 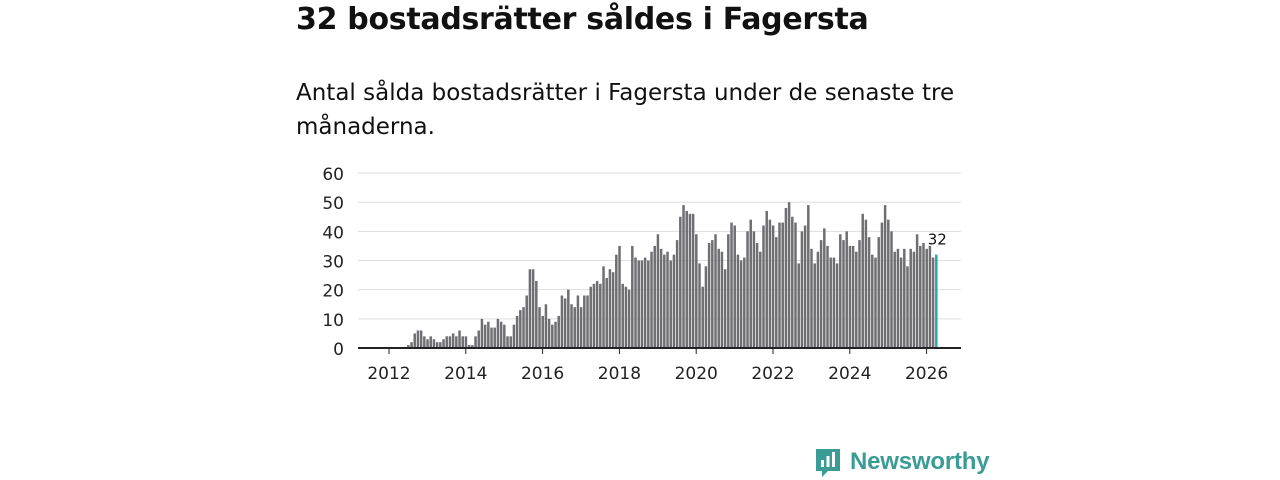 I want to click on y-tick-label: 40, so click(x=333, y=233).